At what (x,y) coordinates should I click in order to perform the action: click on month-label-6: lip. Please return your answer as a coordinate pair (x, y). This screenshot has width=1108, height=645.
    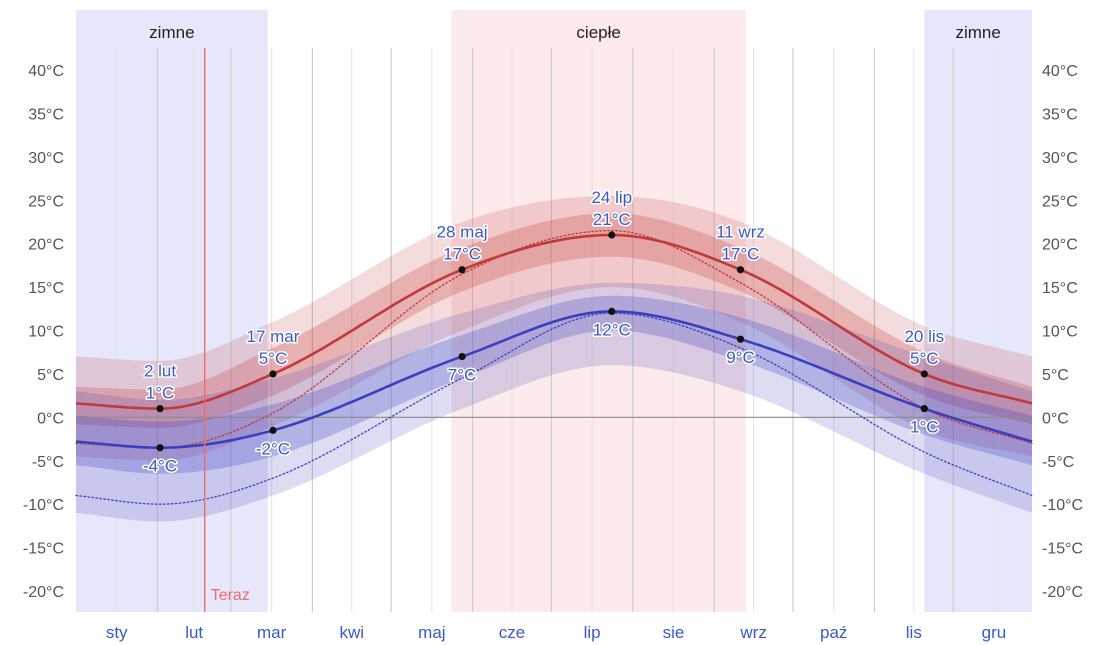
    Looking at the image, I should click on (592, 632).